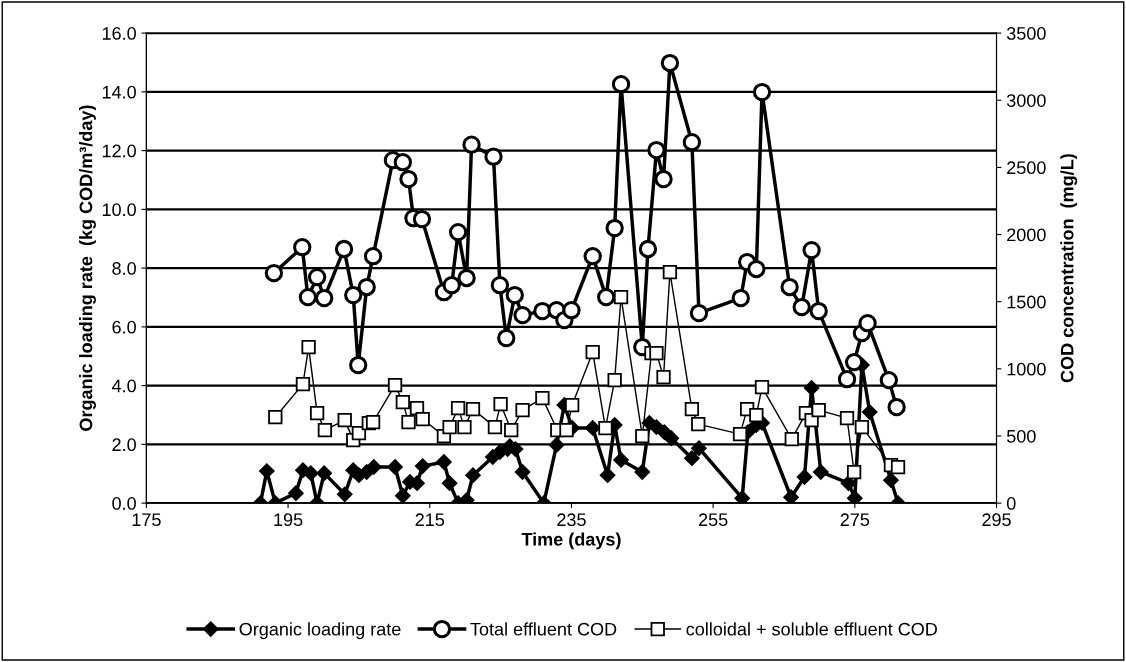  Describe the element at coordinates (713, 520) in the screenshot. I see `x-tick-label: 255` at that location.